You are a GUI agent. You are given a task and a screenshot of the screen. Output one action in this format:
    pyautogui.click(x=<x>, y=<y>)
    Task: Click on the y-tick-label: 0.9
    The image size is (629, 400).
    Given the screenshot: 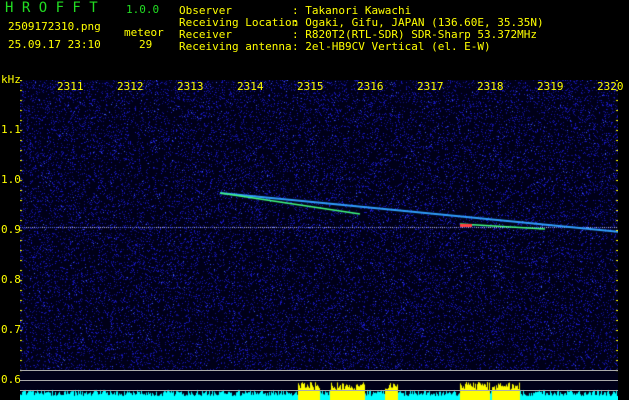 What is the action you would take?
    pyautogui.click(x=11, y=229)
    